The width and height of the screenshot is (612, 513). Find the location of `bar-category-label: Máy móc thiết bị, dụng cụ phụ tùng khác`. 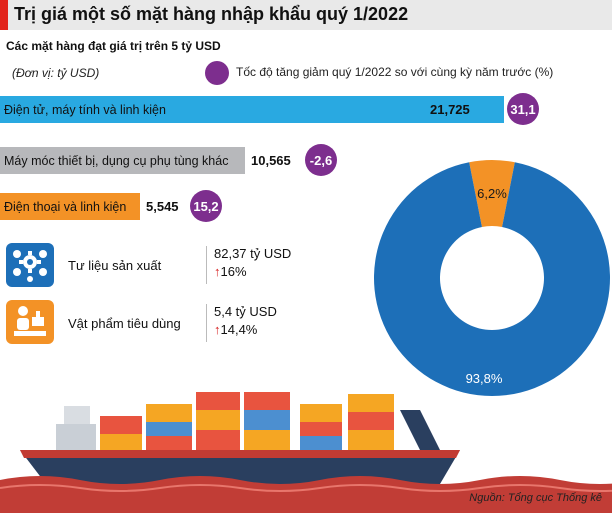

bar-category-label: Máy móc thiết bị, dụng cụ phụ tùng khác is located at coordinates (116, 160).